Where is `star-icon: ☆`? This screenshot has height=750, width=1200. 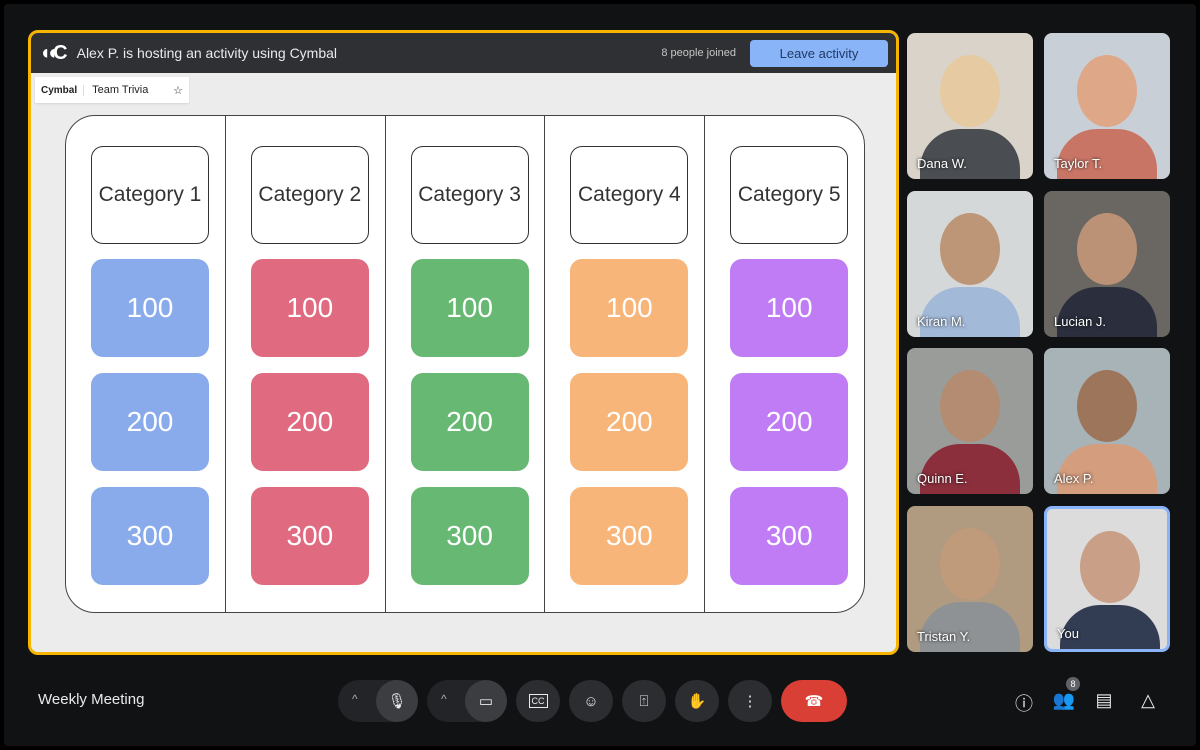
star-icon: ☆ is located at coordinates (178, 90).